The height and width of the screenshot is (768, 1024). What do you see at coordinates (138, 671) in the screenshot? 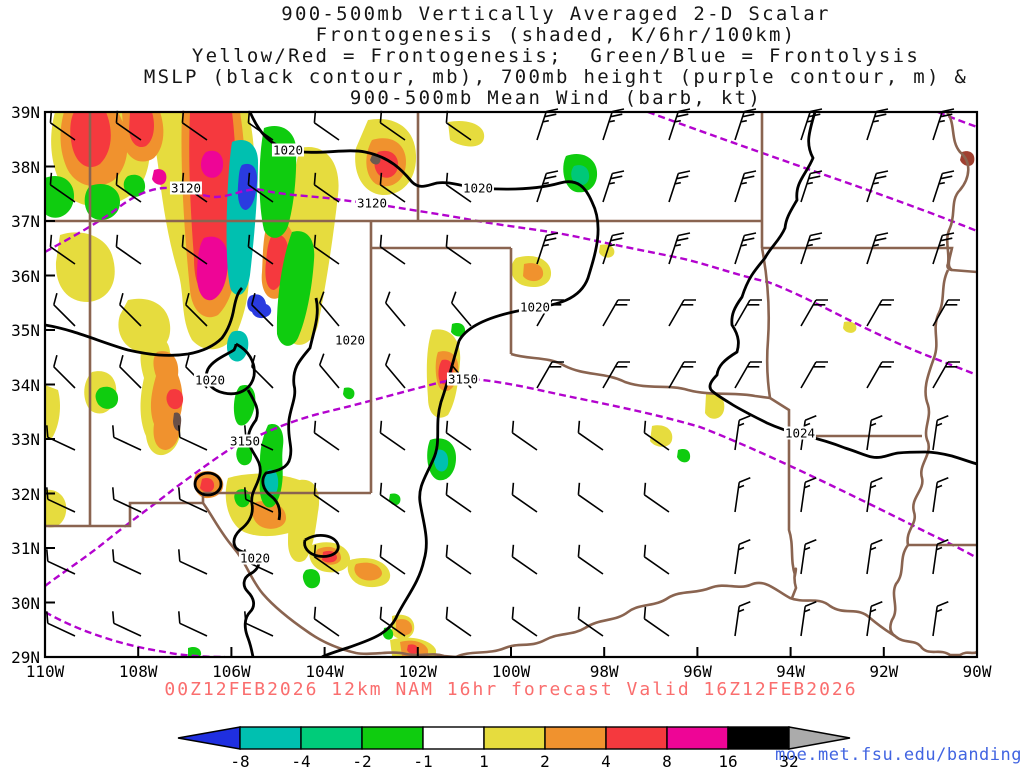
I see `lon-axis-label: 108W` at bounding box center [138, 671].